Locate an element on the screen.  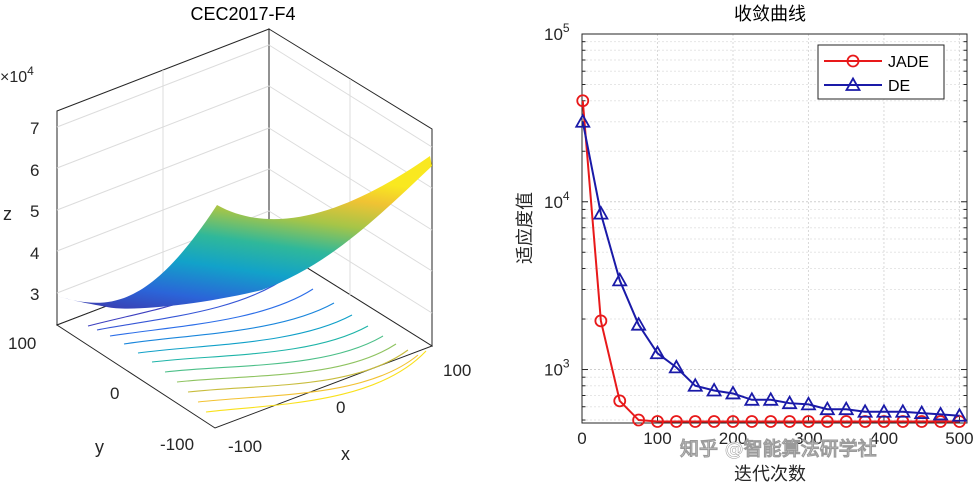
x-axis-label: 迭代次数 is located at coordinates (770, 474).